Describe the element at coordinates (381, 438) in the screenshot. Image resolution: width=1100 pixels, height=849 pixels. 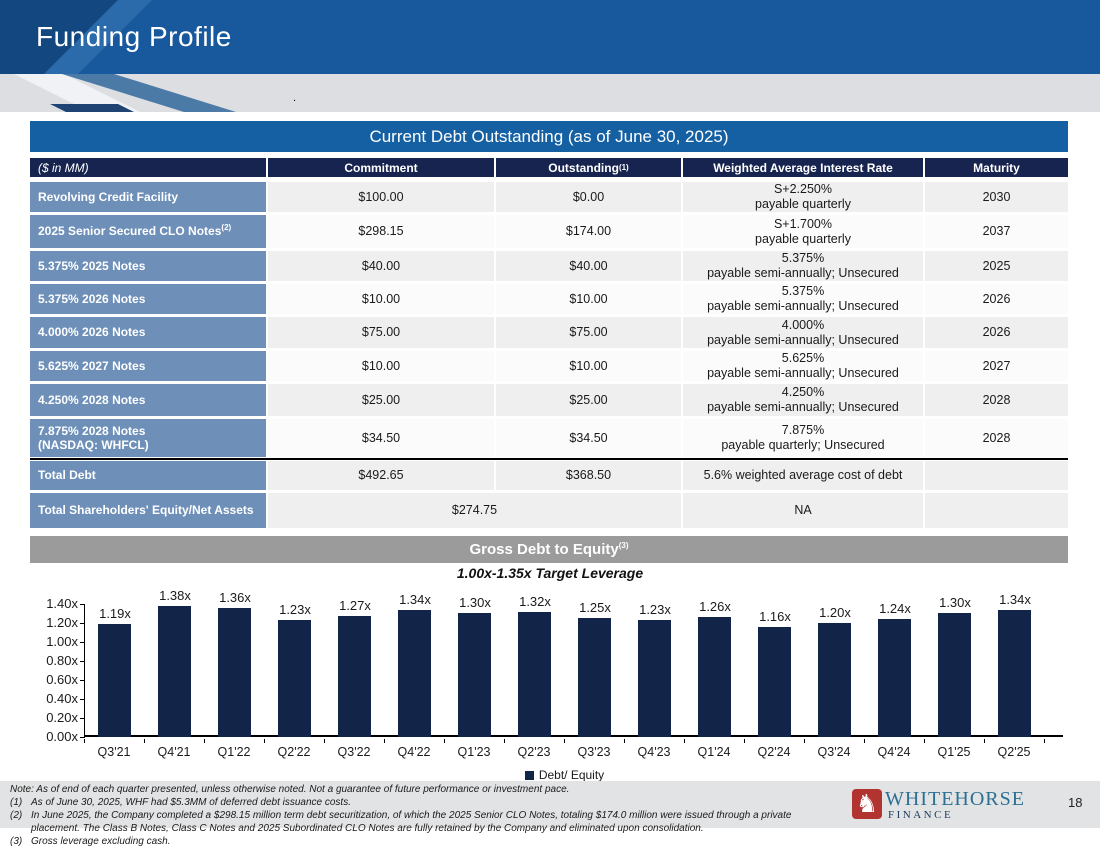
I see `commitment-cell: $34.50` at that location.